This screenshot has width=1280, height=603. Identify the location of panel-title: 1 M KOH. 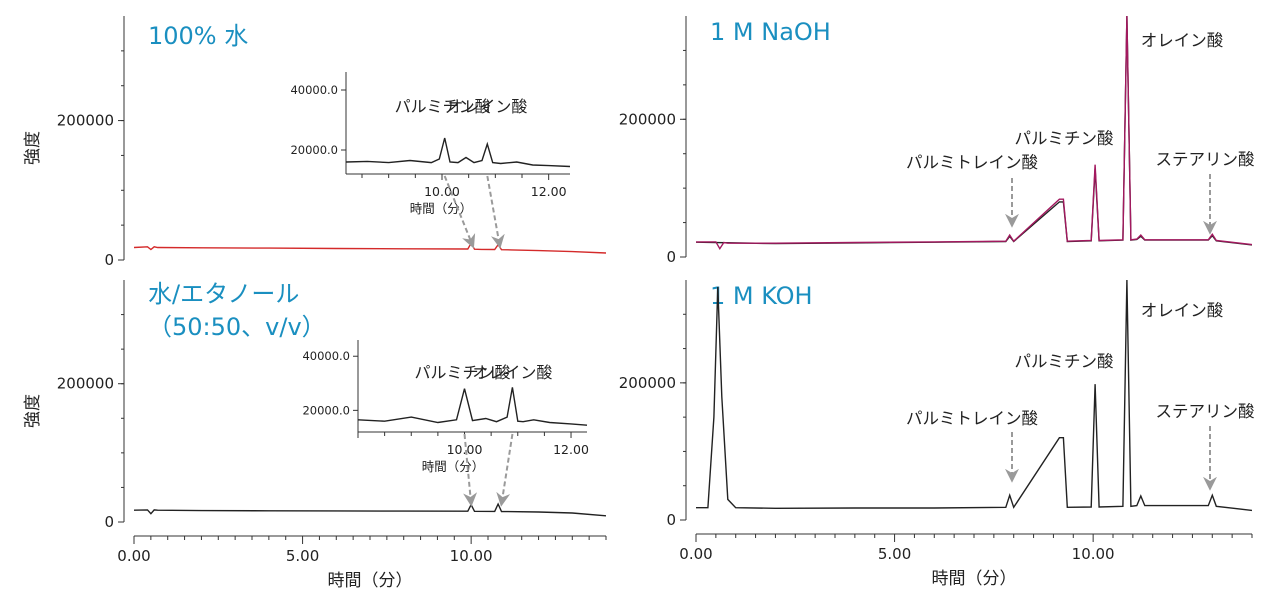
(761, 296).